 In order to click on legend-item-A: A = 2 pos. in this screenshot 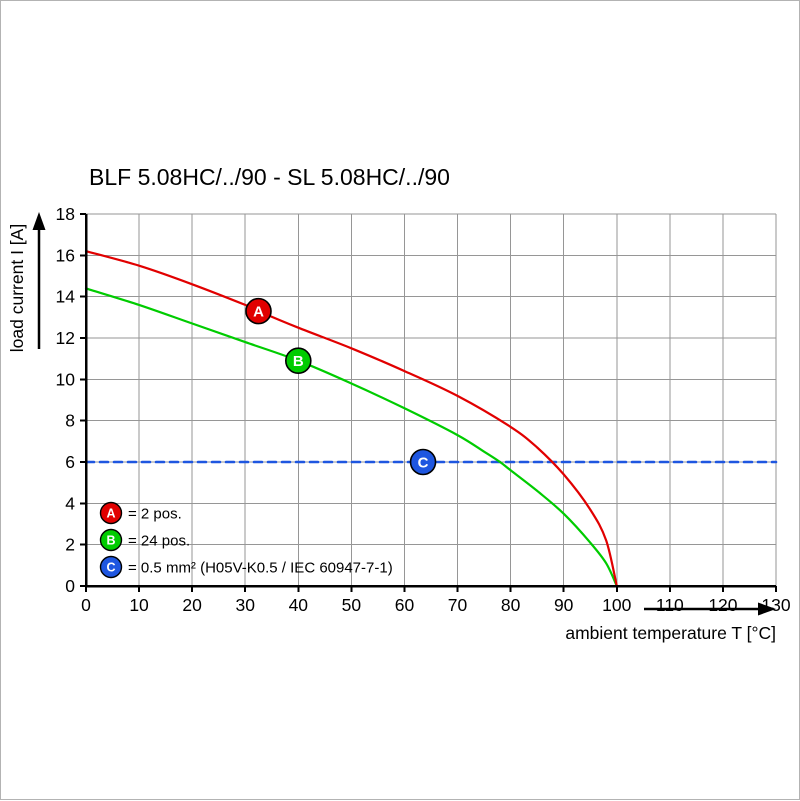, I will do `click(140, 513)`.